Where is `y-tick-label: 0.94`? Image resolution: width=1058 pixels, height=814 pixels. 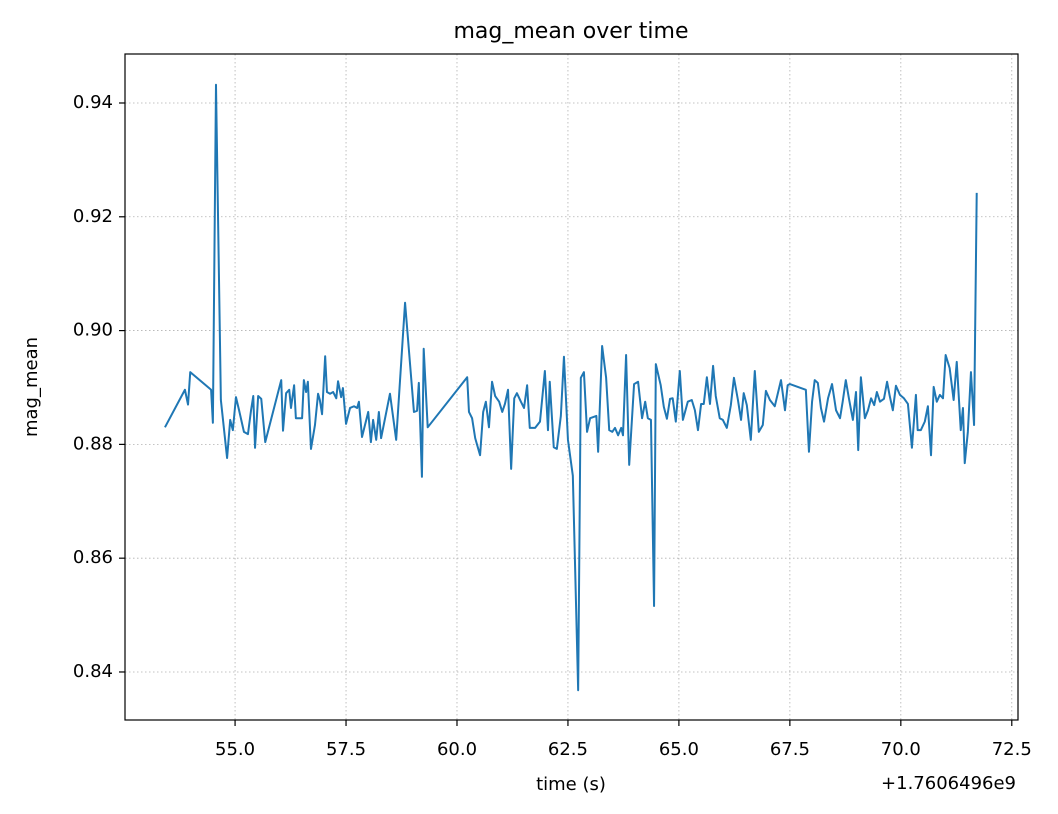
y-tick-label: 0.94 is located at coordinates (93, 102).